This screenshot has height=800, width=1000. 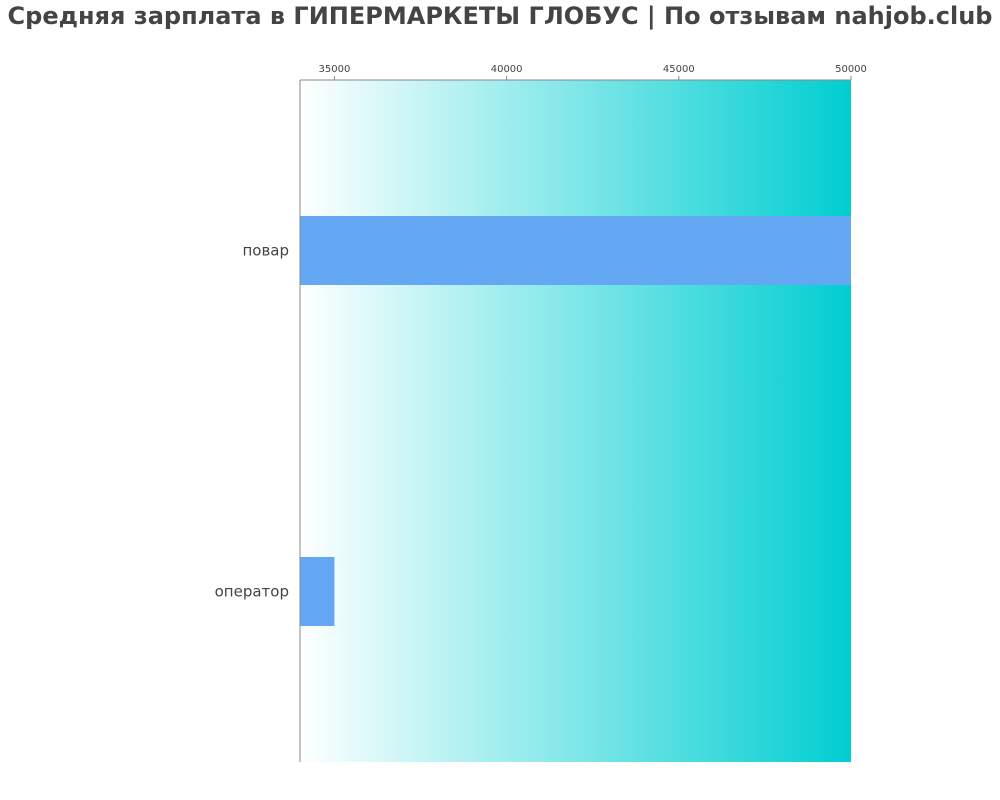 I want to click on x-tick-label: 35000, so click(x=335, y=69).